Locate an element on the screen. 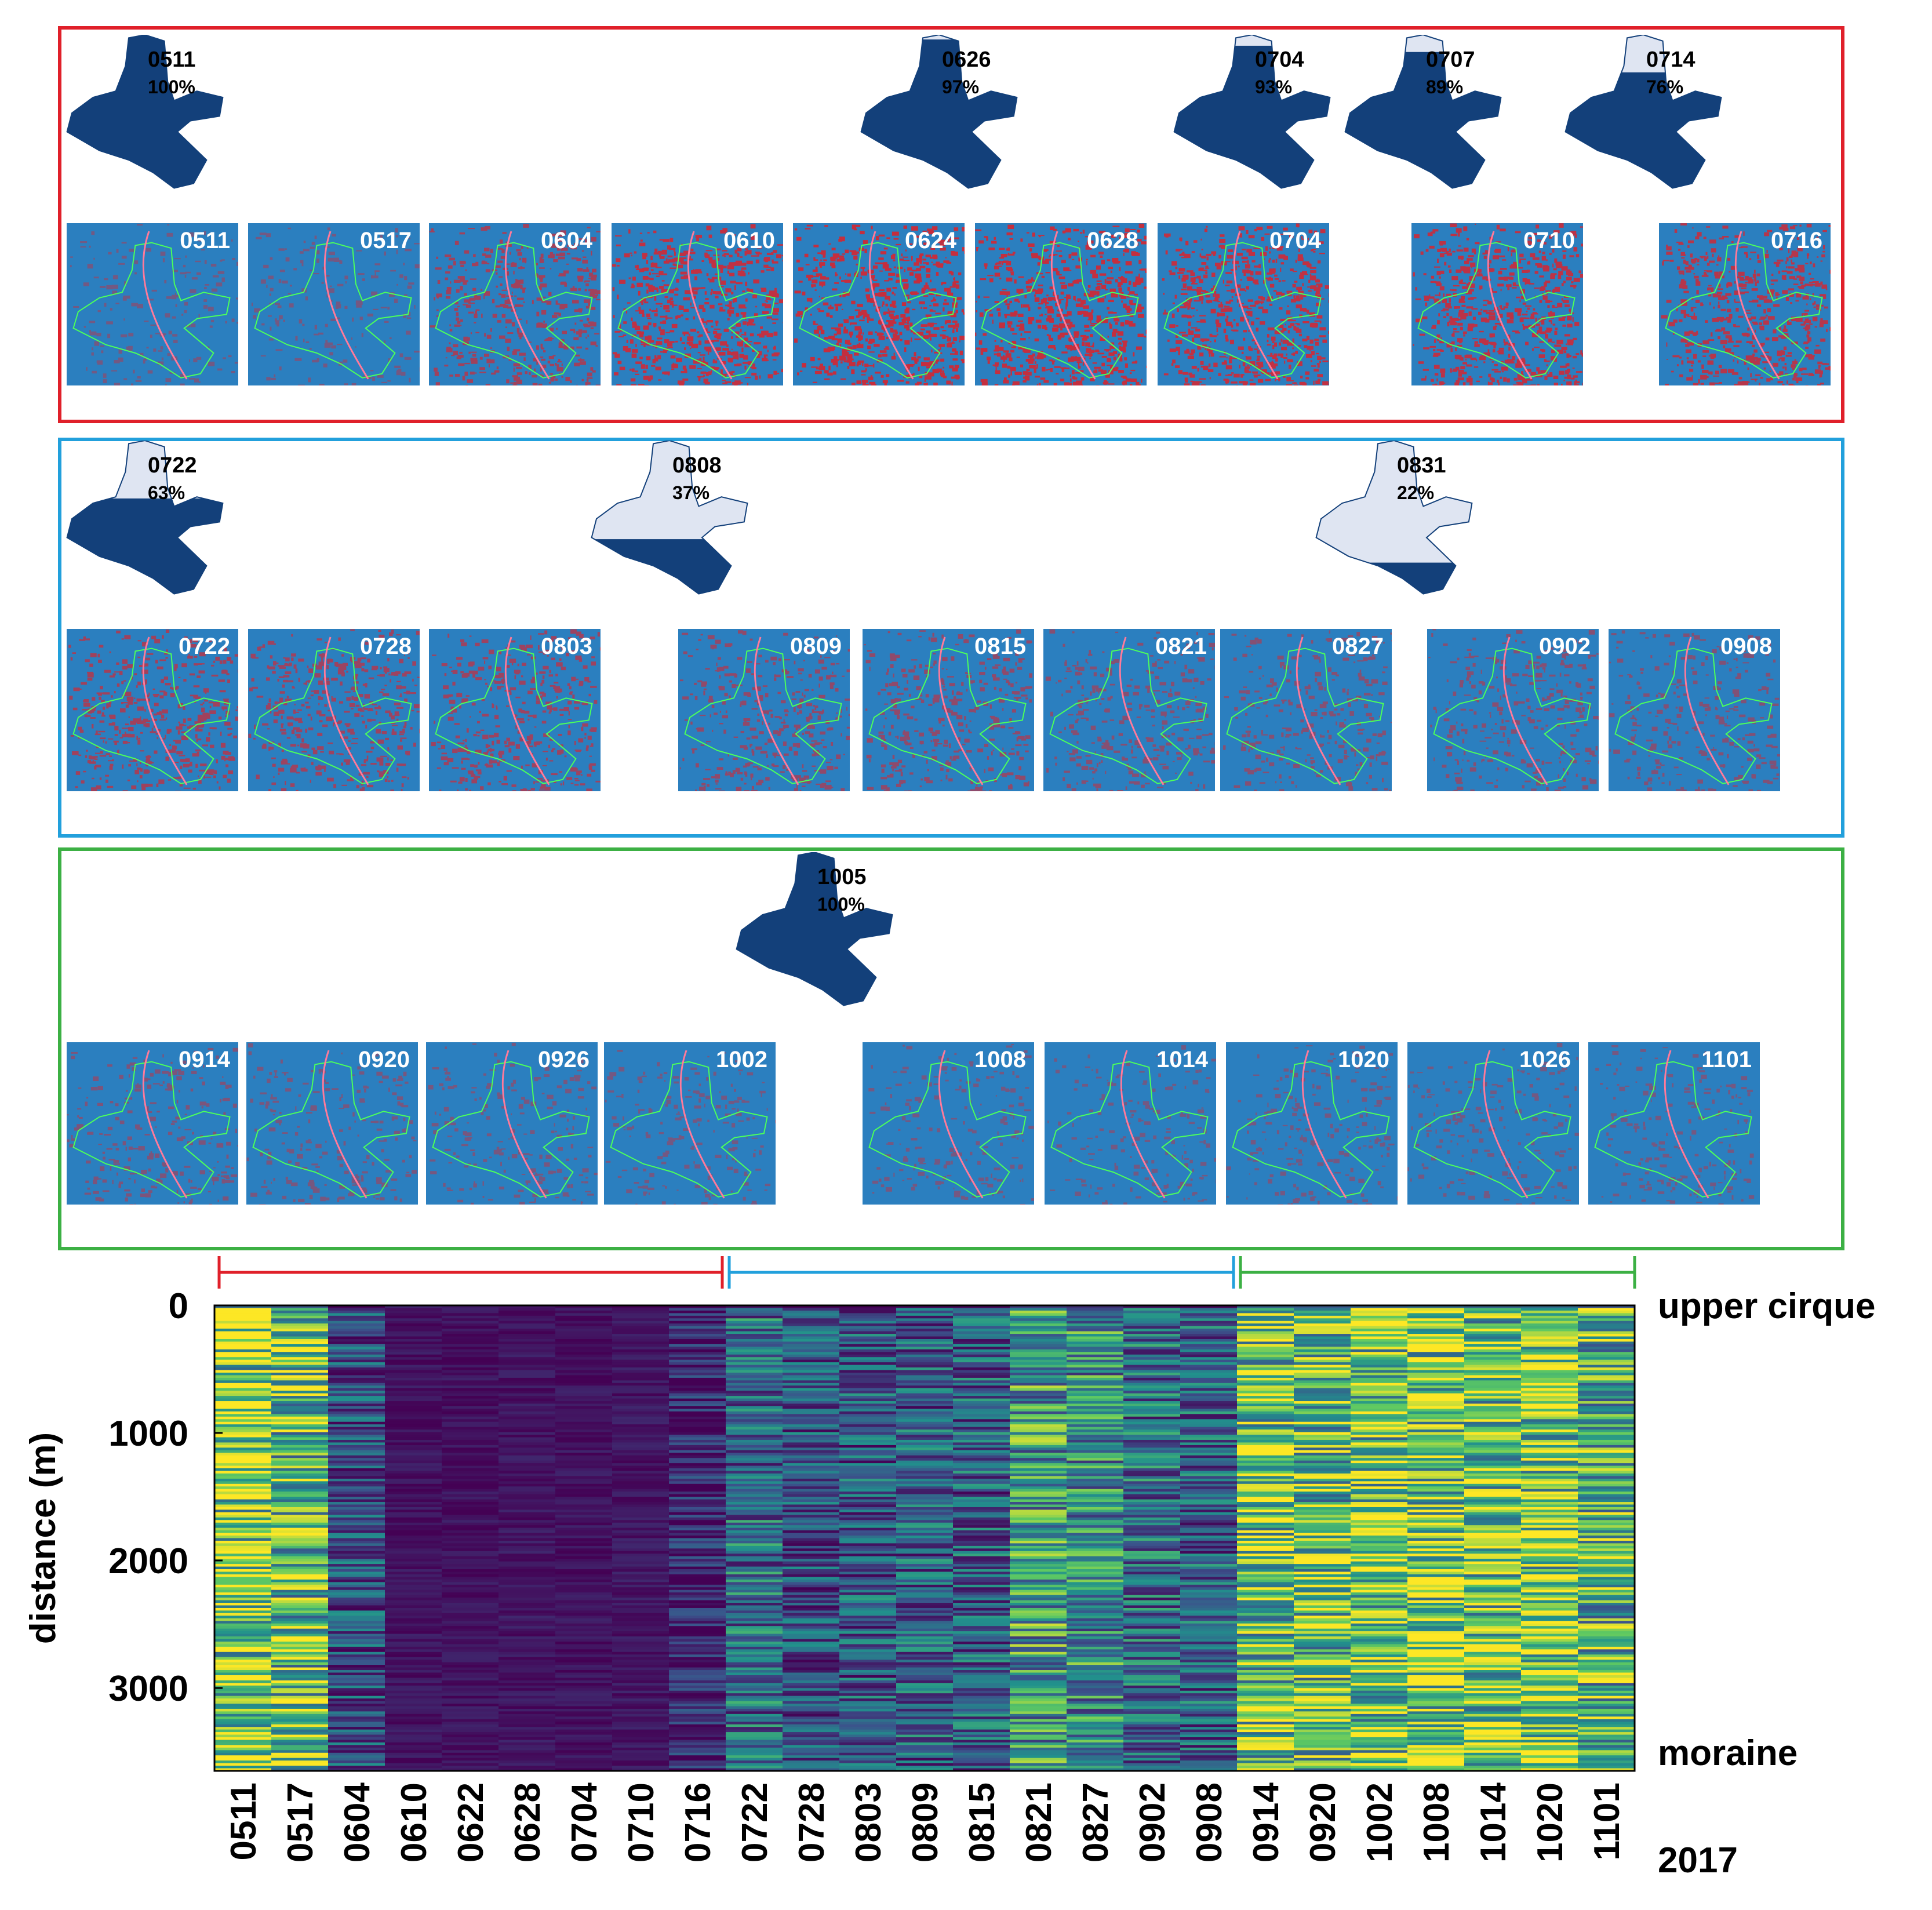 The image size is (1932, 1910). snow-map-thumbnail: 0604 is located at coordinates (515, 304).